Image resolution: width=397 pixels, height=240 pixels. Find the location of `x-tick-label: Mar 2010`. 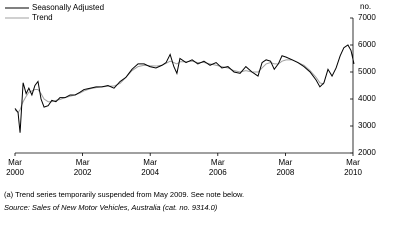

x-tick-label: Mar 2010 is located at coordinates (353, 167).